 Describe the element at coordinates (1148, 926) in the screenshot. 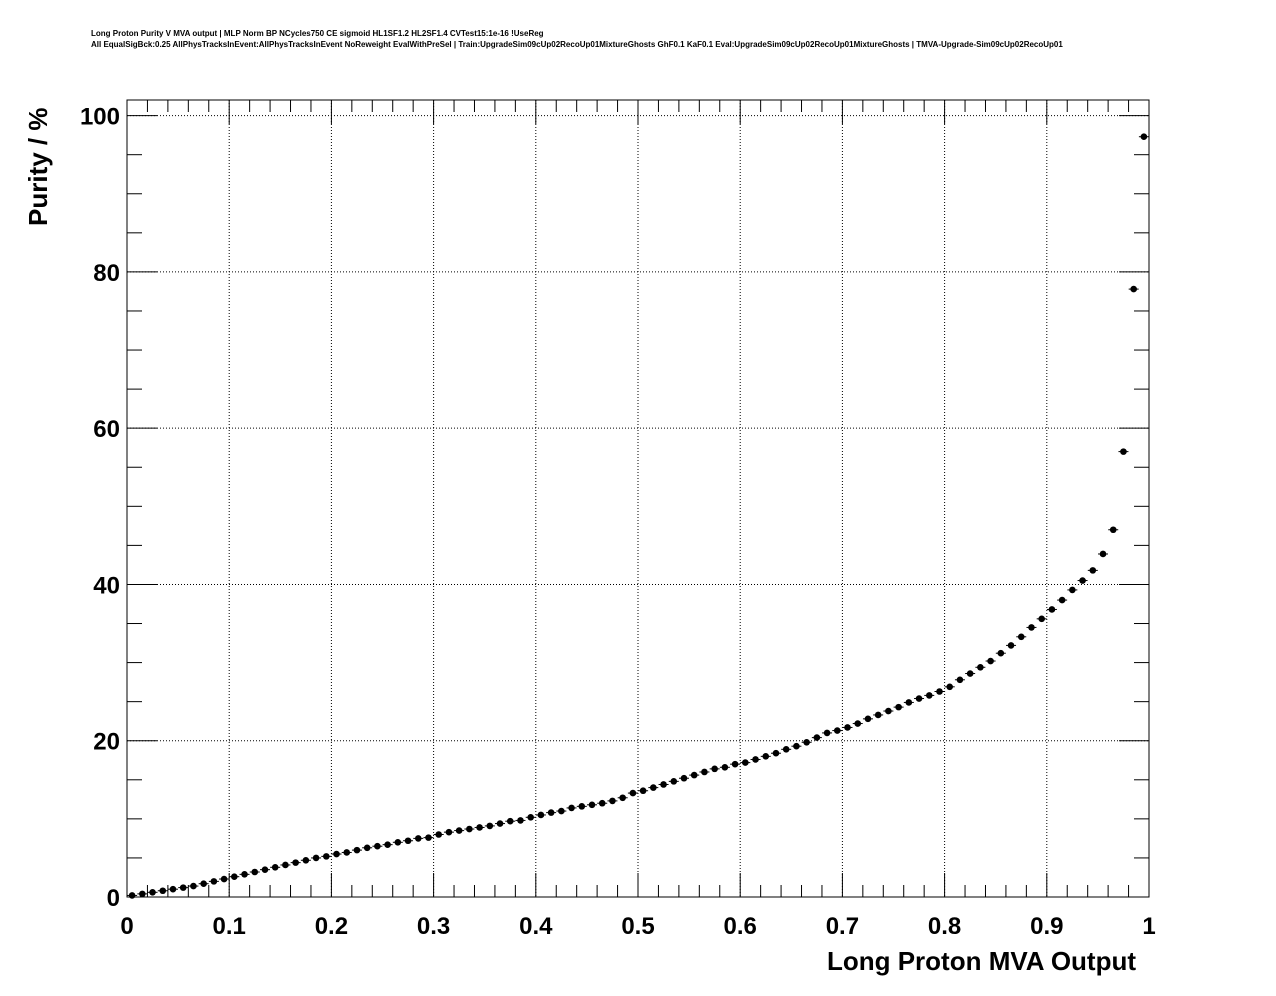

I see `x-tick-label: 1` at that location.